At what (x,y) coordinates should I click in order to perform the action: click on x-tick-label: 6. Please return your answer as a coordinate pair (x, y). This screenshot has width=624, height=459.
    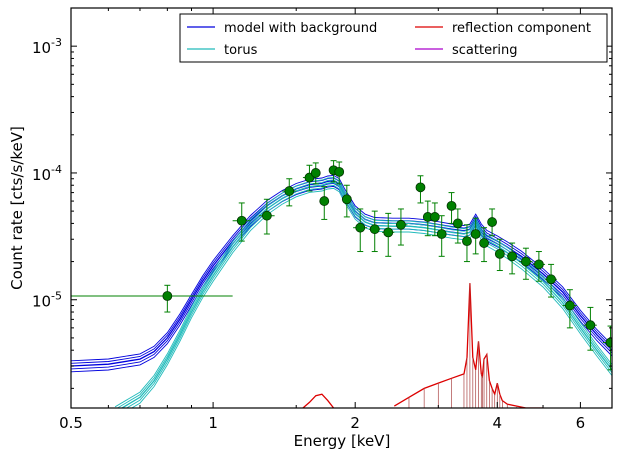
    Looking at the image, I should click on (581, 423).